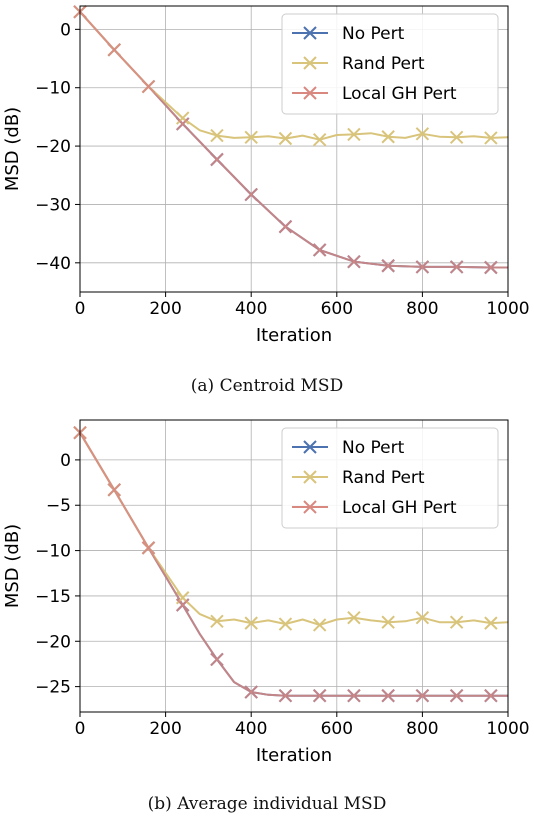 The height and width of the screenshot is (818, 534). Describe the element at coordinates (399, 508) in the screenshot. I see `legend-label: Local GH Pert` at that location.